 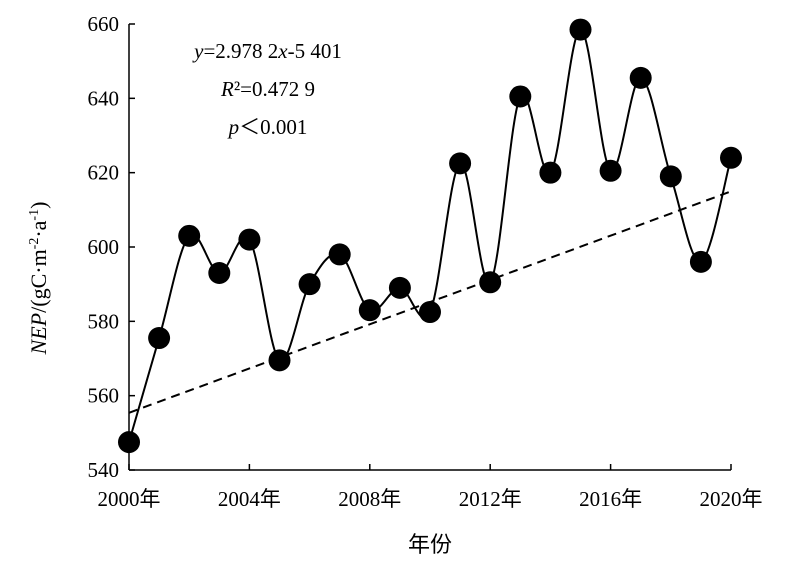 What do you see at coordinates (38, 279) in the screenshot?
I see `y-axis-title: NEP/(gC·m-2·a-1)` at bounding box center [38, 279].